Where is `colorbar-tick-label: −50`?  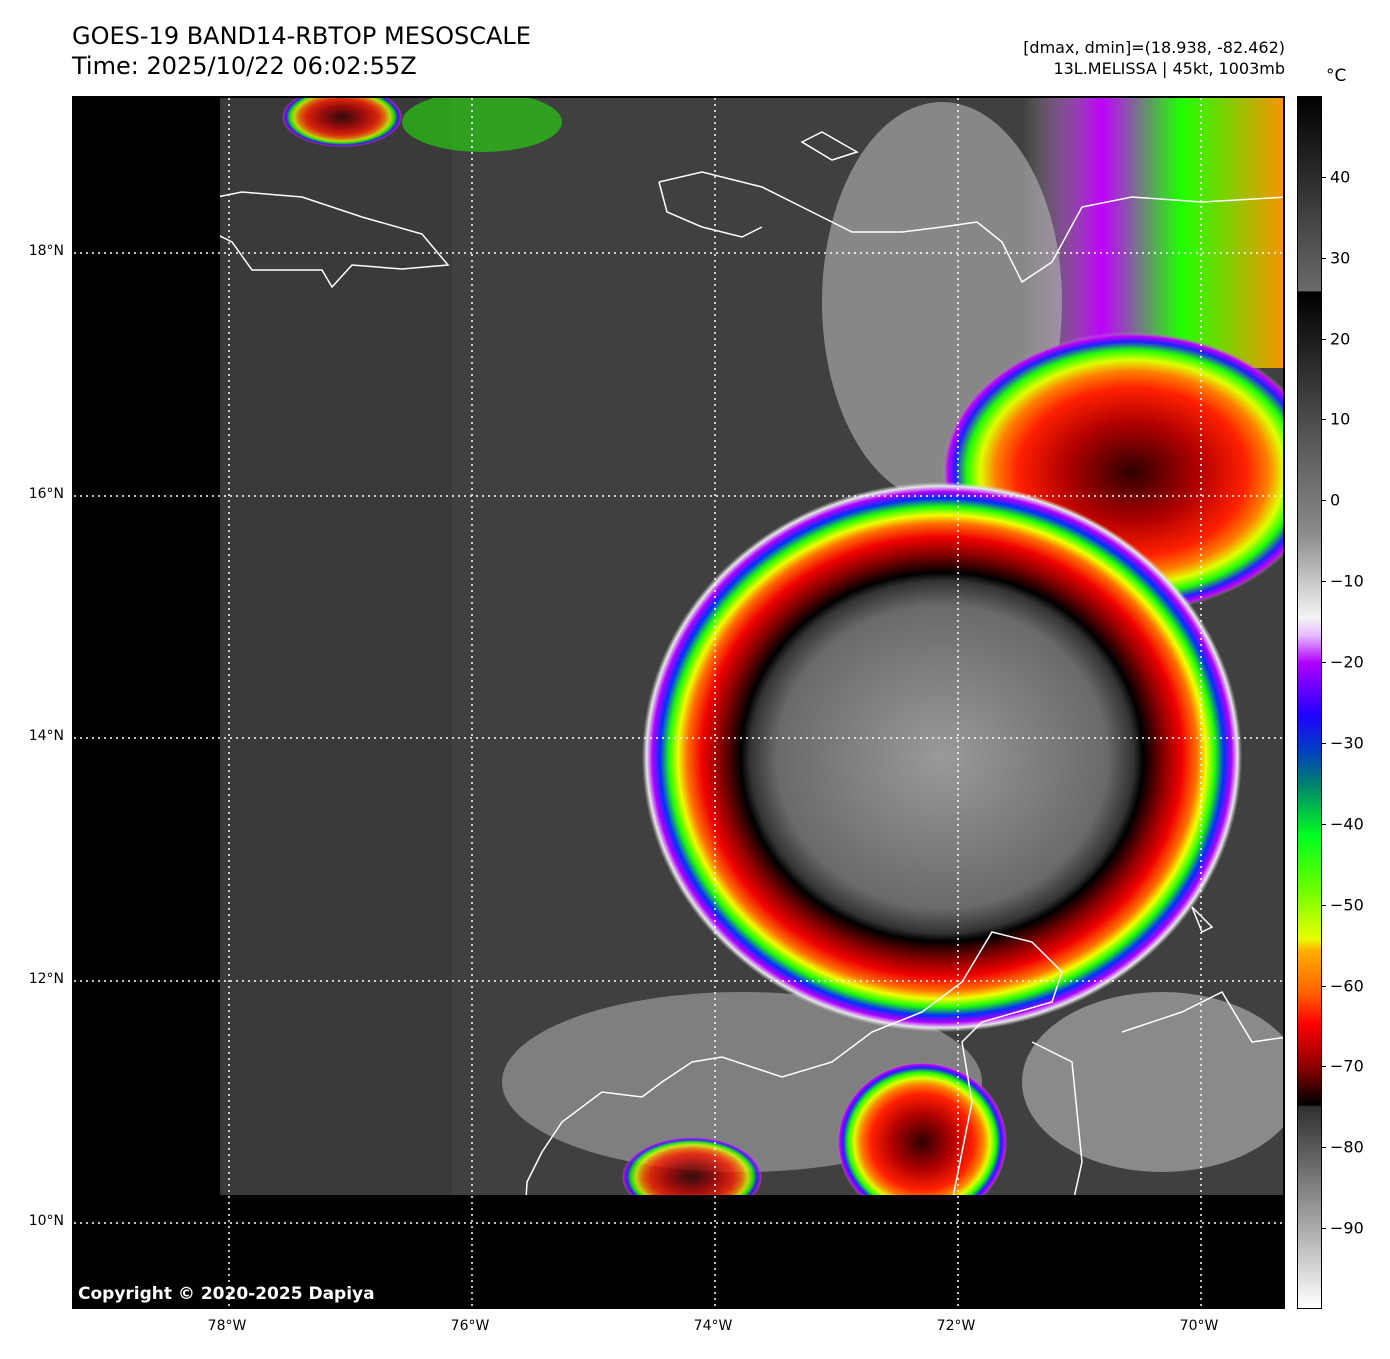
colorbar-tick-label: −50 is located at coordinates (1347, 905).